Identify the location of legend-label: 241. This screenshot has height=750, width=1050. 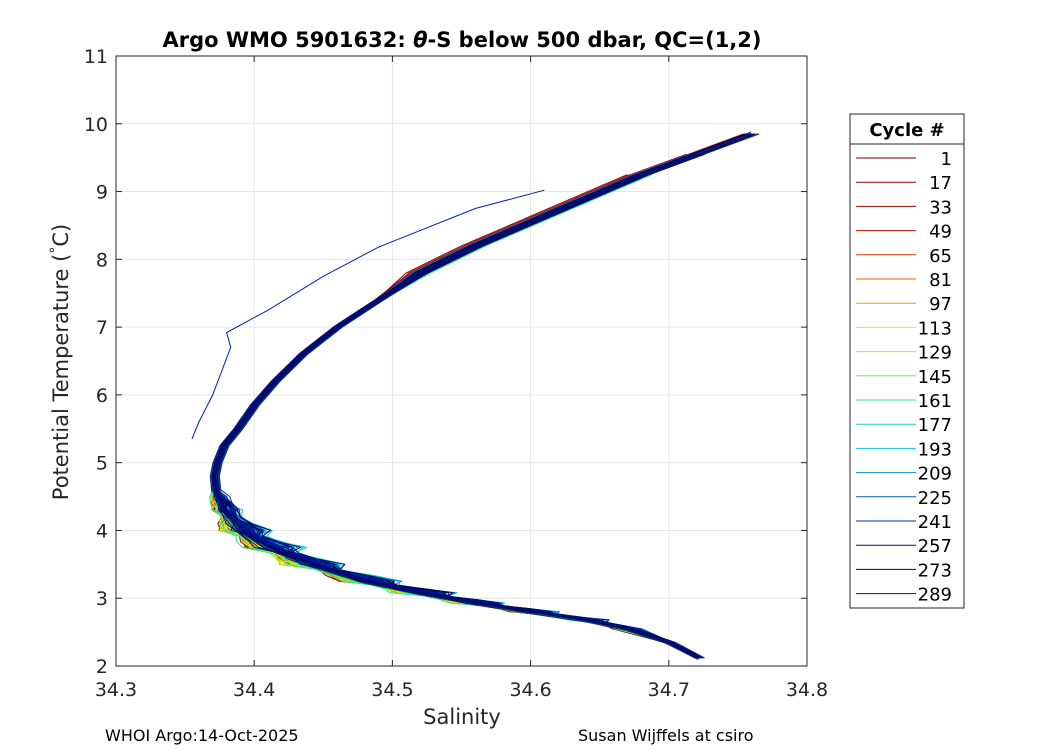
(935, 522).